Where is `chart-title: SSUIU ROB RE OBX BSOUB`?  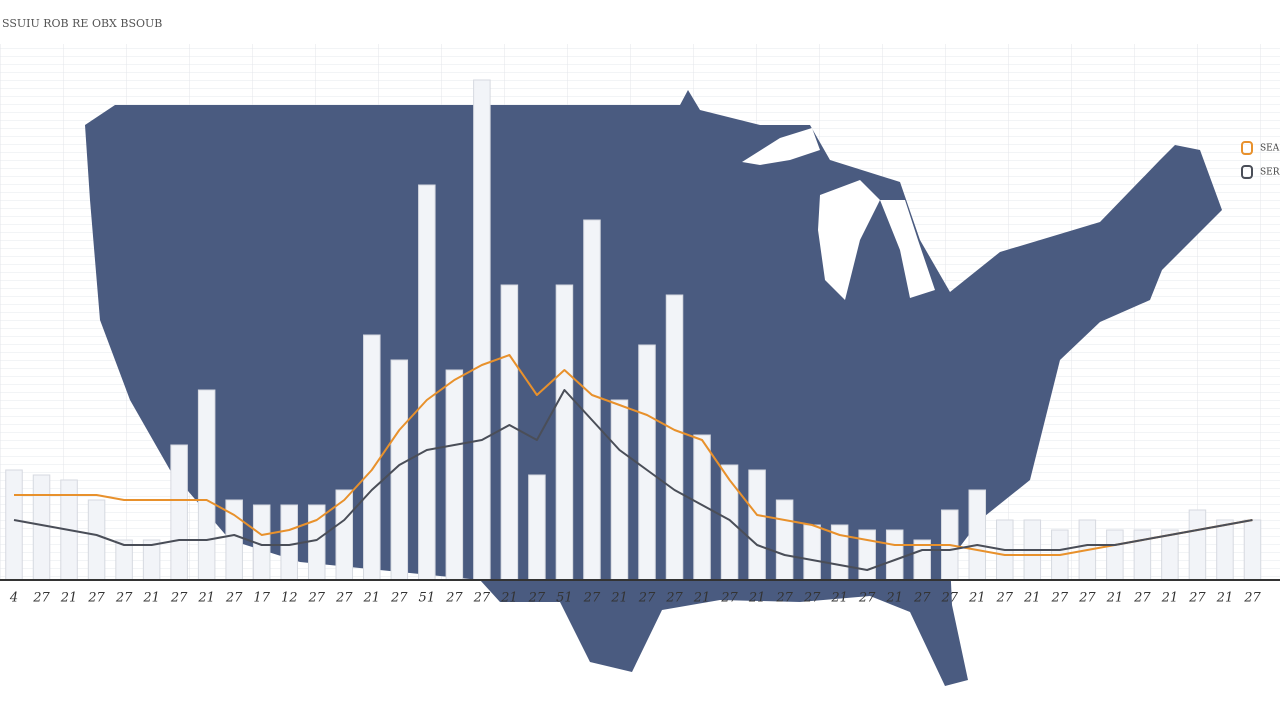
chart-title: SSUIU ROB RE OBX BSOUB is located at coordinates (82, 23).